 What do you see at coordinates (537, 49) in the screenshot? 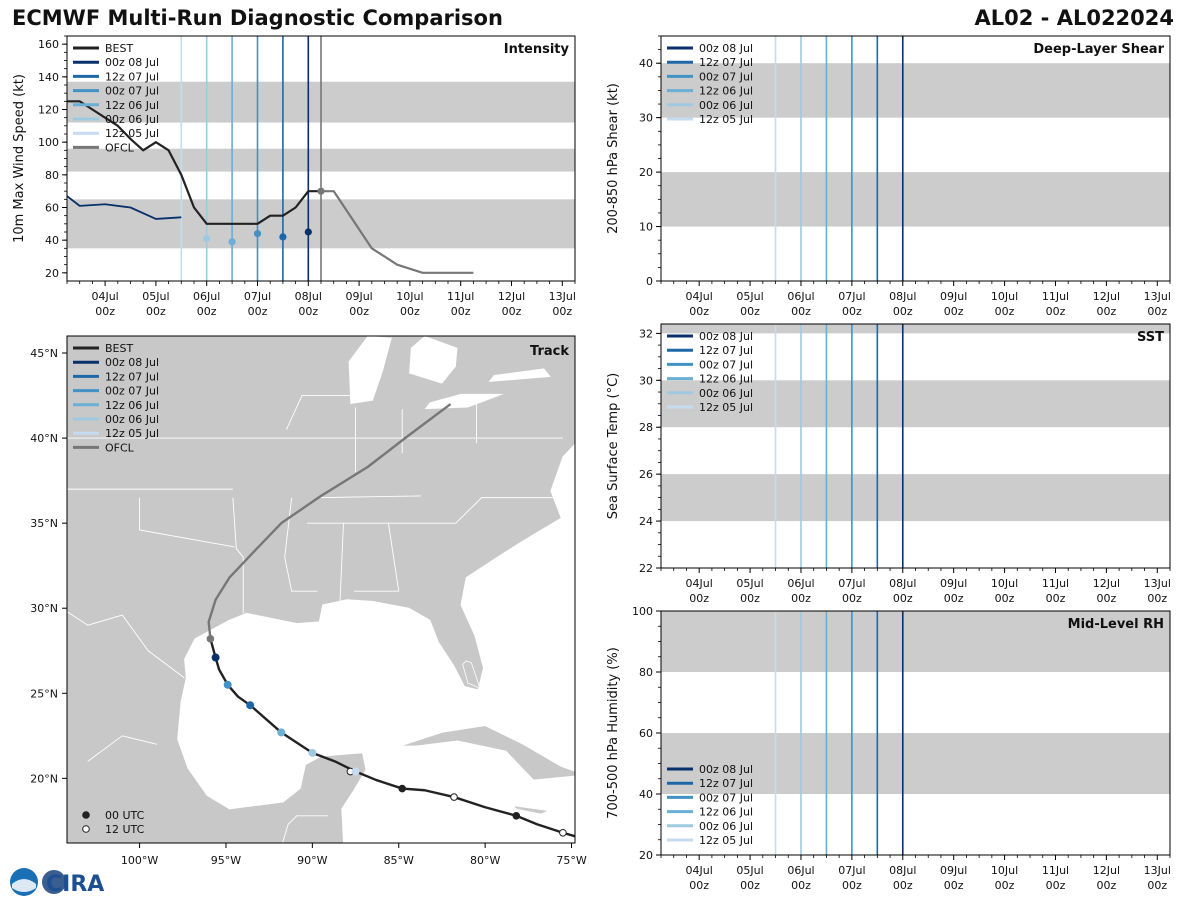
I see `intensity-title: Intensity` at bounding box center [537, 49].